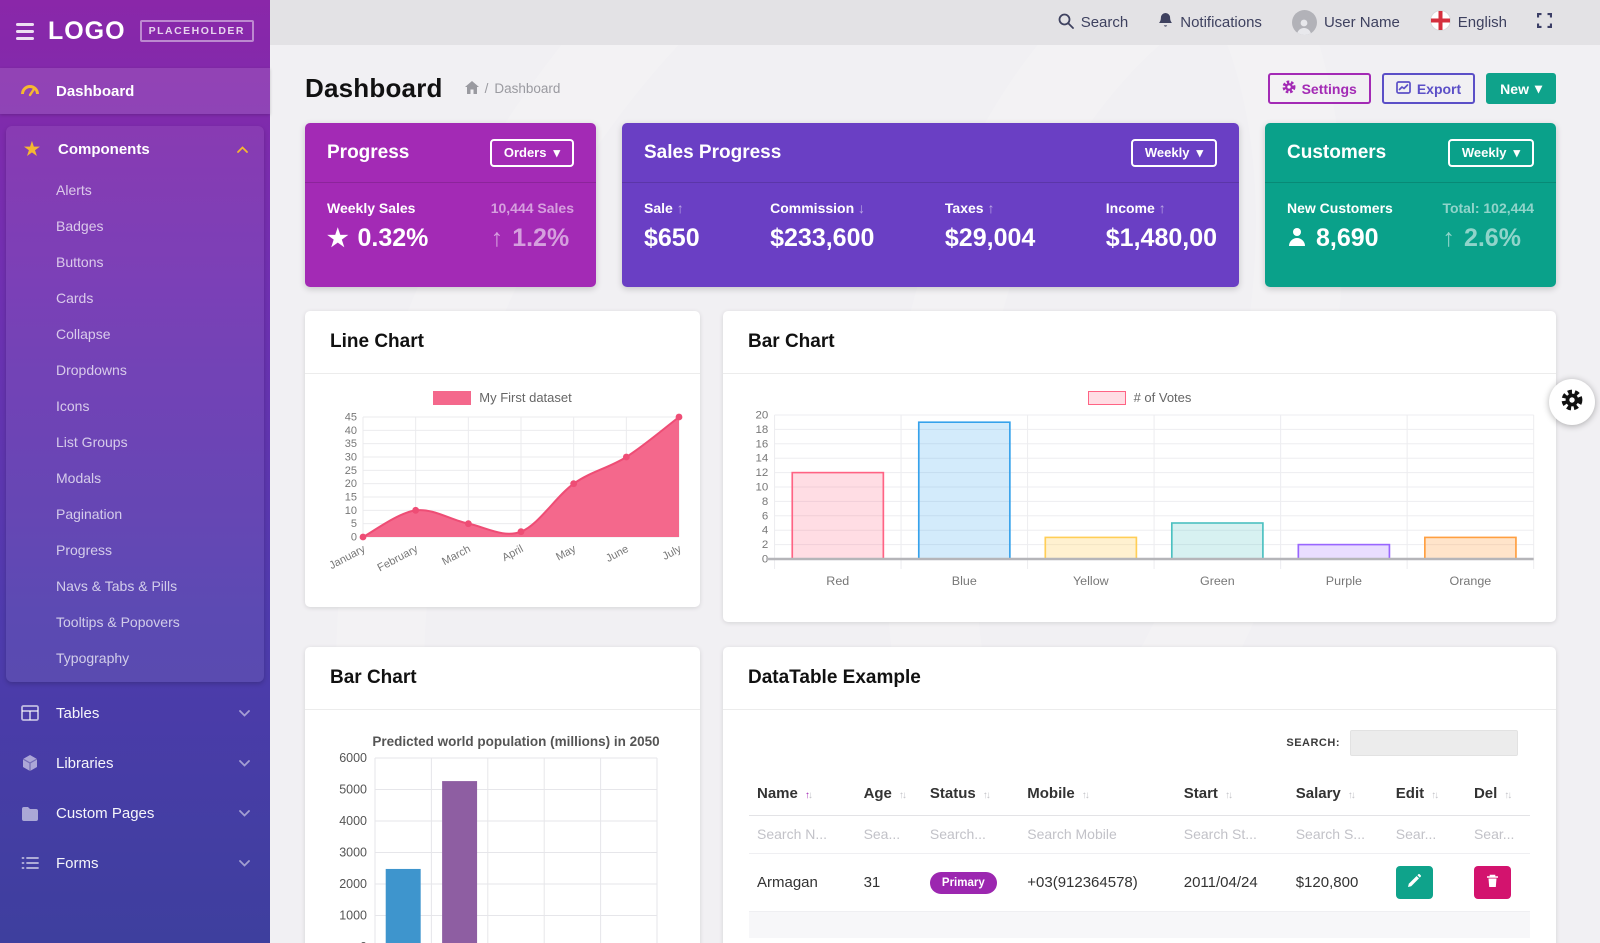  What do you see at coordinates (89, 514) in the screenshot?
I see `sidebar-subitem-pagination: Pagination` at bounding box center [89, 514].